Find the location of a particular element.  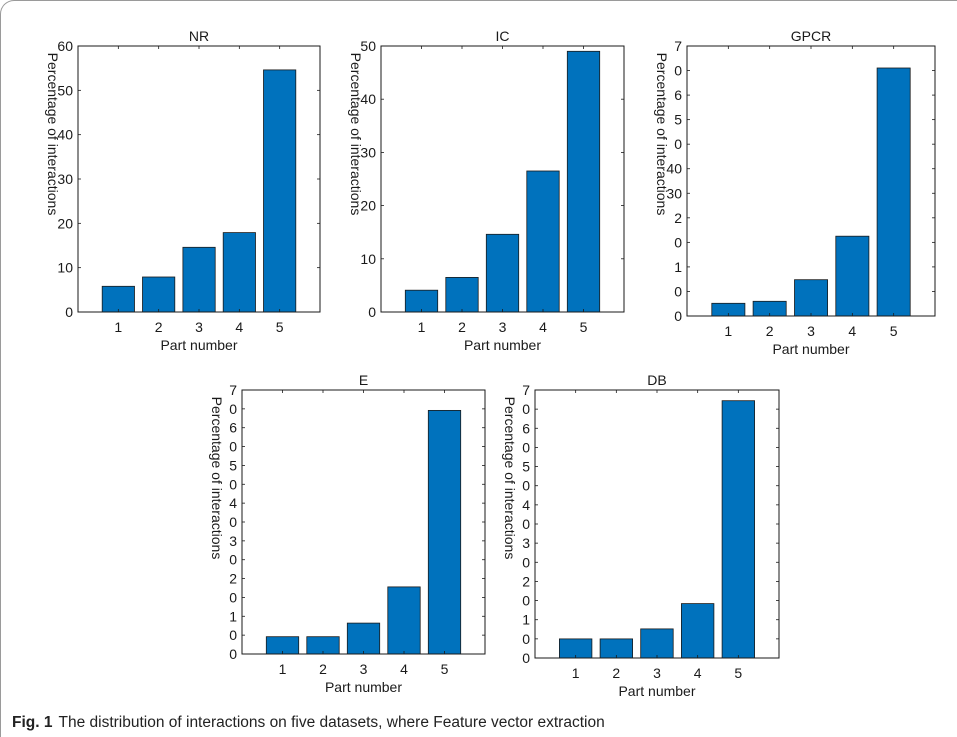

chart-title: DB is located at coordinates (656, 380).